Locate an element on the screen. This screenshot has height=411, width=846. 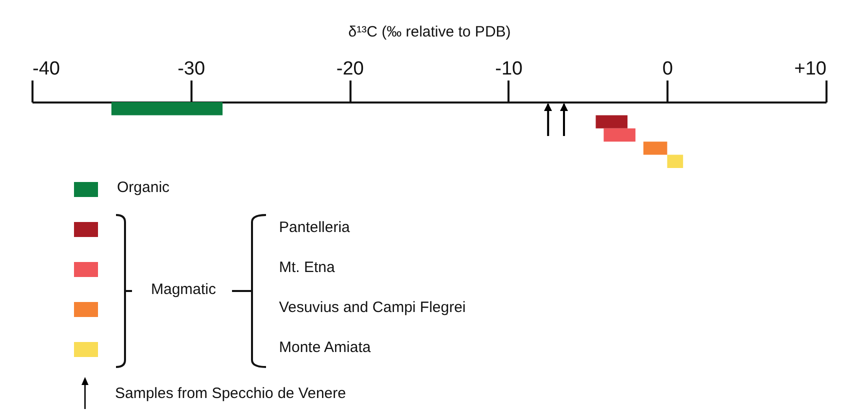
text: Mt. Etna is located at coordinates (307, 267).